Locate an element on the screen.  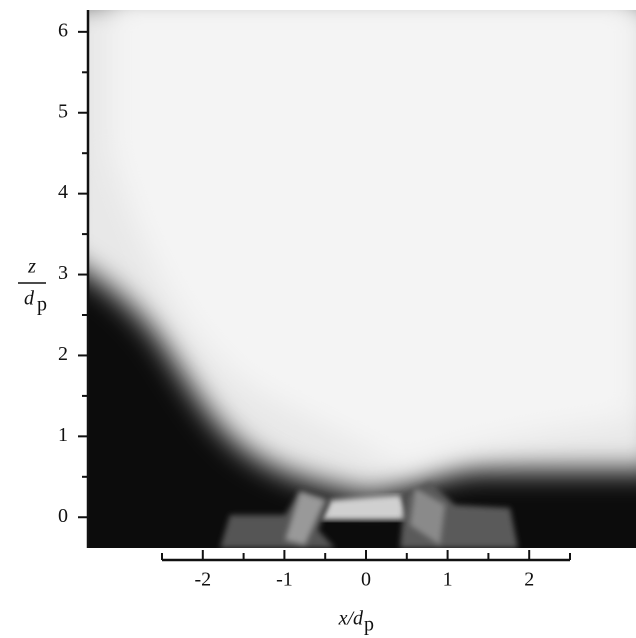
x-label-subscript: p is located at coordinates (369, 625).